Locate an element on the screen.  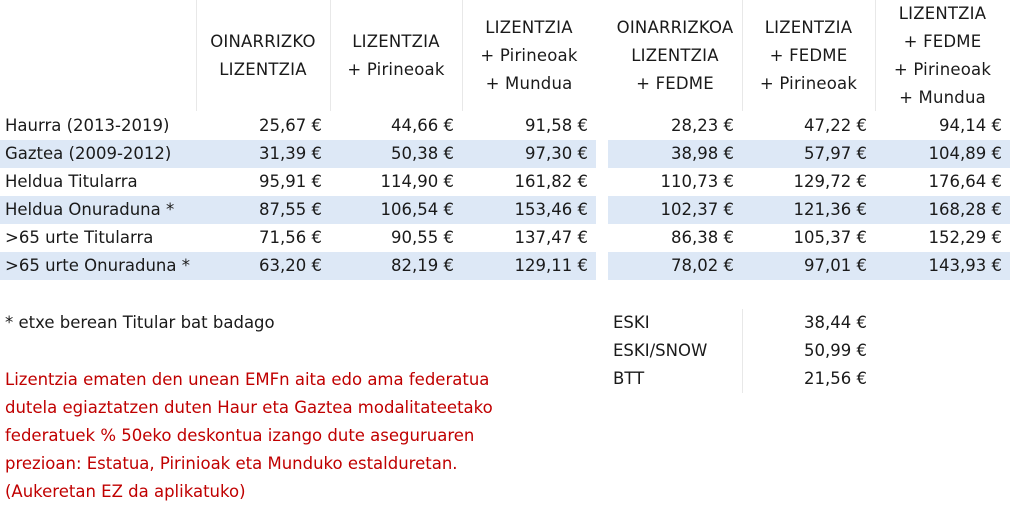
column-header: LIZENTZIA + Pirineoak is located at coordinates (396, 55).